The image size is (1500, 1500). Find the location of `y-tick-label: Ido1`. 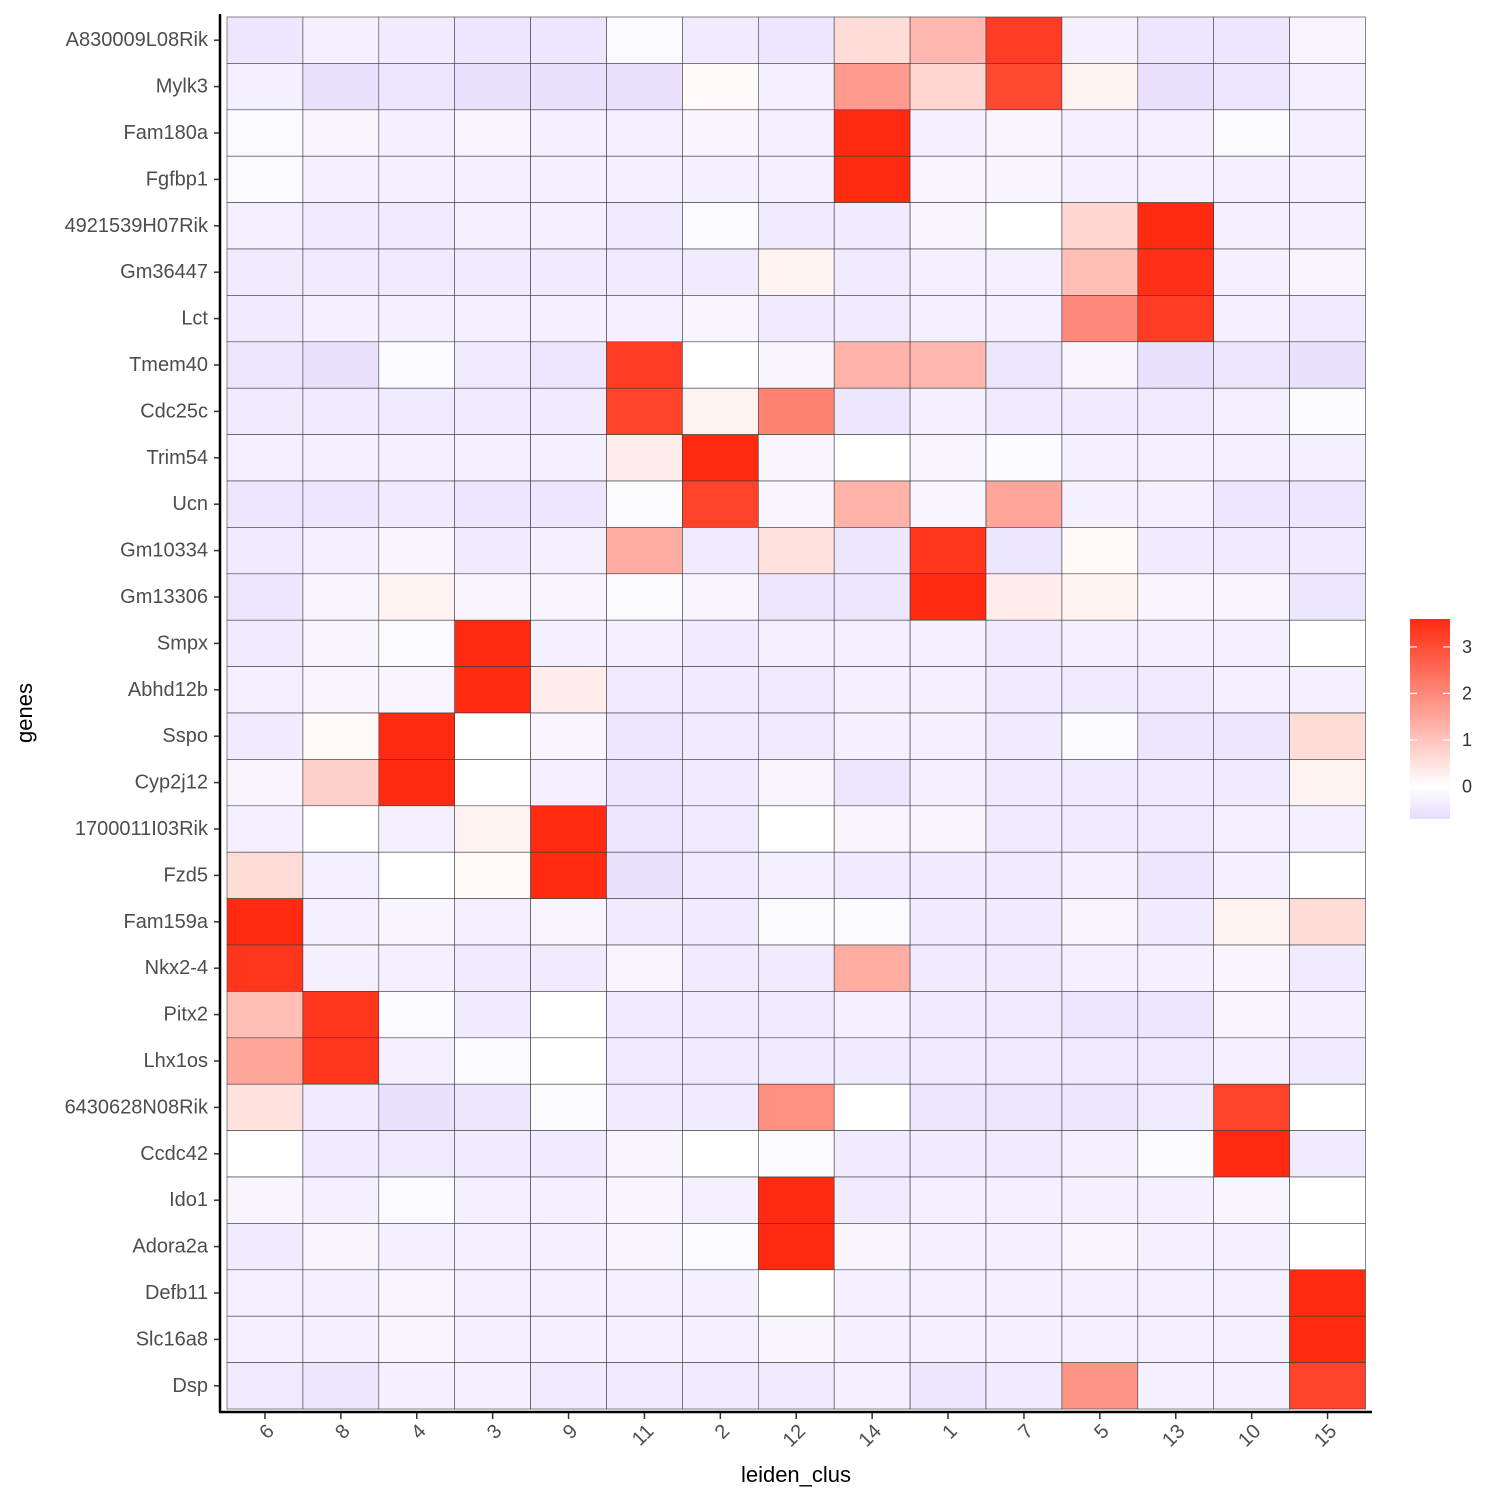

y-tick-label: Ido1 is located at coordinates (188, 1200).